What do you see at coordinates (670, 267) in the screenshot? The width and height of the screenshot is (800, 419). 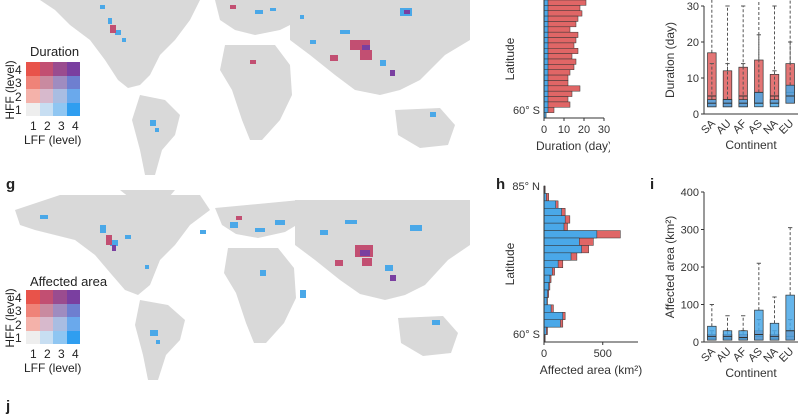 I see `y-axis-label: Affected area (km²)` at bounding box center [670, 267].